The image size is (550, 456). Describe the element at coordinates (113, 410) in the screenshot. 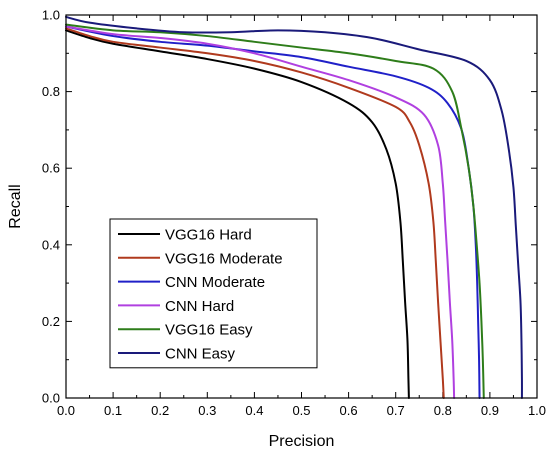

I see `x-tick-label: 0.1` at that location.